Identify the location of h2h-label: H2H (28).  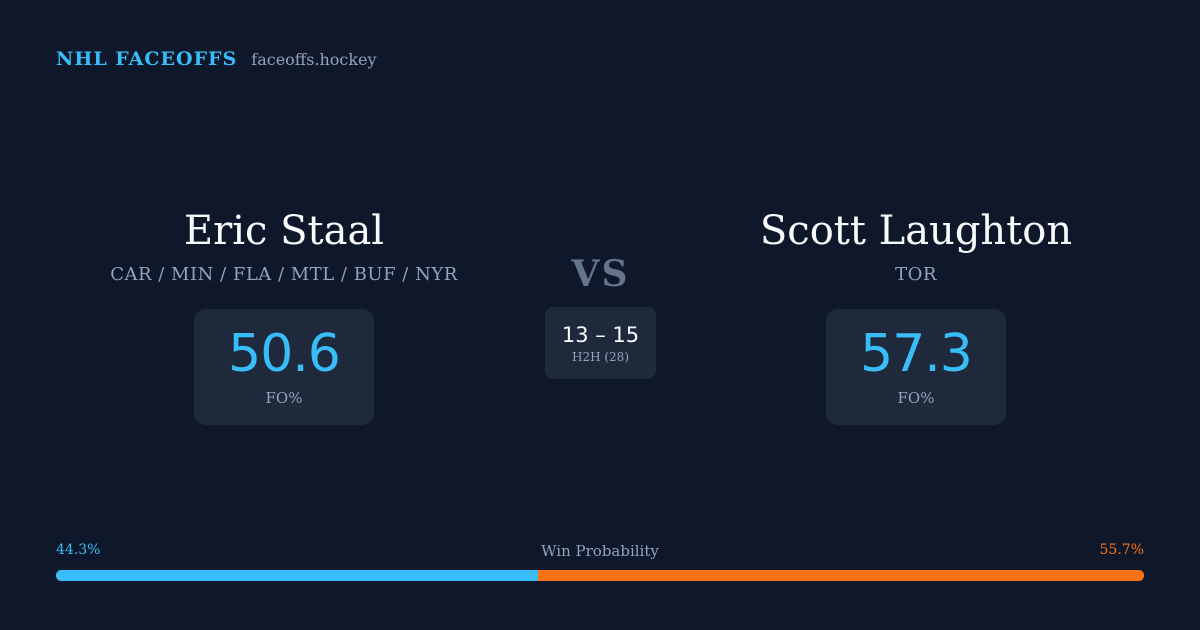
(600, 357).